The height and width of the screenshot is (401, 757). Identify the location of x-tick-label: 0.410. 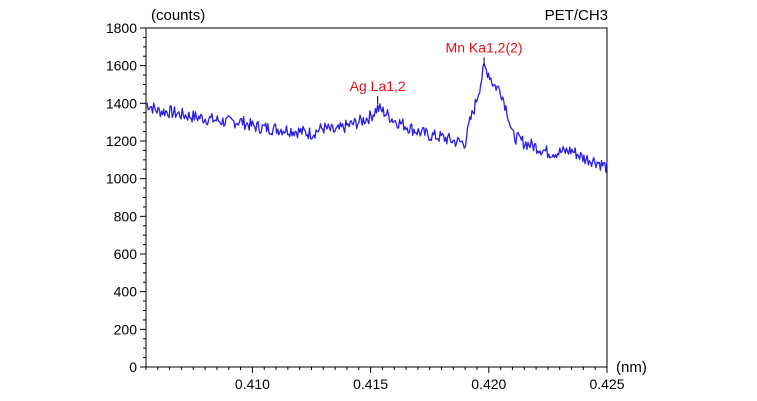
(252, 384).